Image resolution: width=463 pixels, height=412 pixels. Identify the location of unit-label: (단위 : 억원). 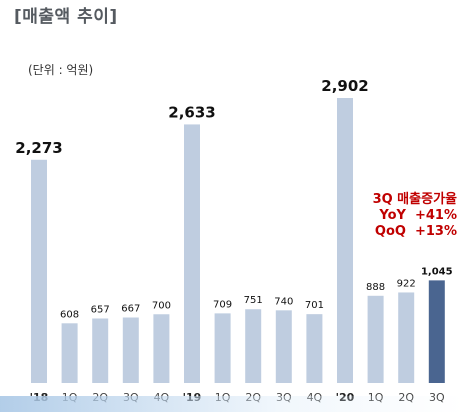
(61, 70).